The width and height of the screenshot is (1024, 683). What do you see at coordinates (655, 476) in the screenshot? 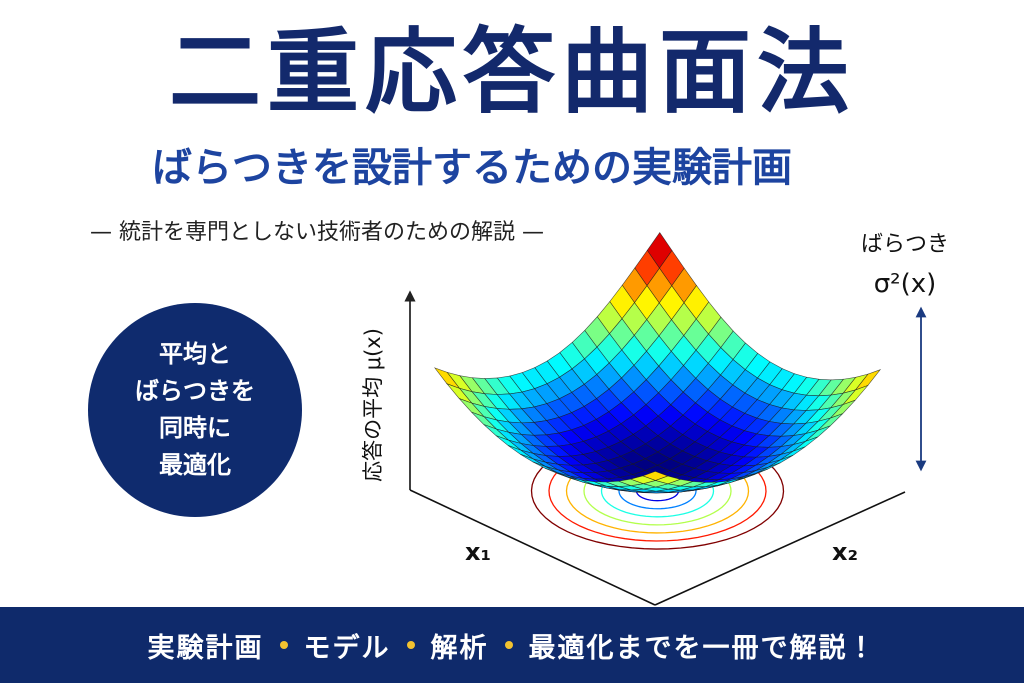
I see `surface-cell` at bounding box center [655, 476].